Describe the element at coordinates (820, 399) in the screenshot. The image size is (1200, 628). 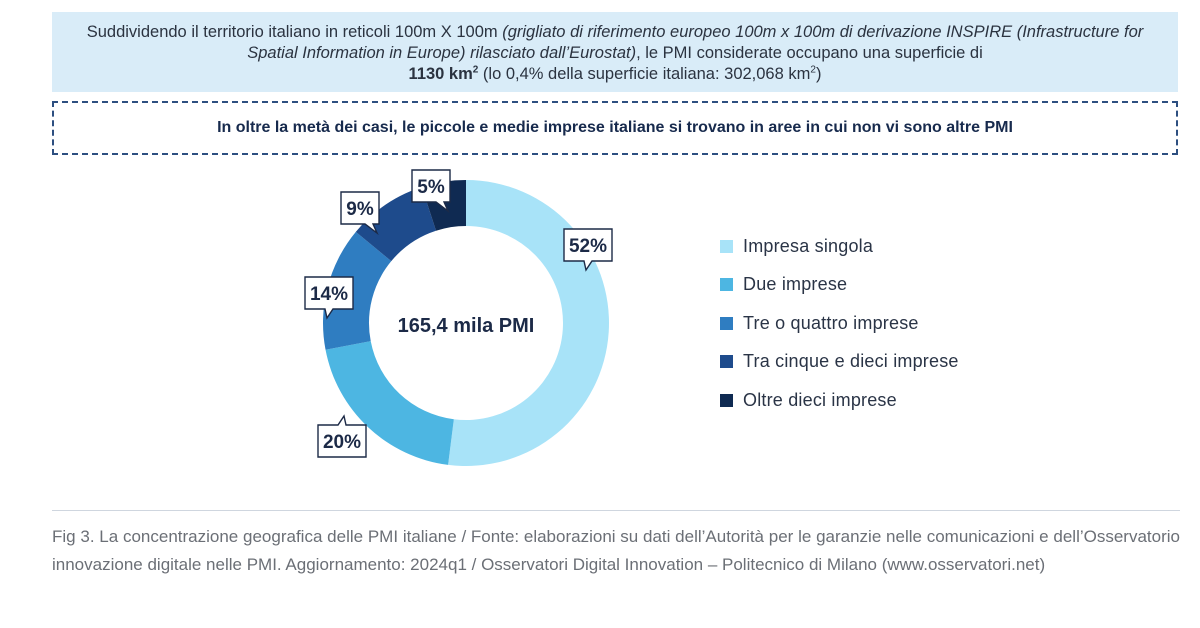
I see `legend-label: Oltre dieci imprese` at that location.